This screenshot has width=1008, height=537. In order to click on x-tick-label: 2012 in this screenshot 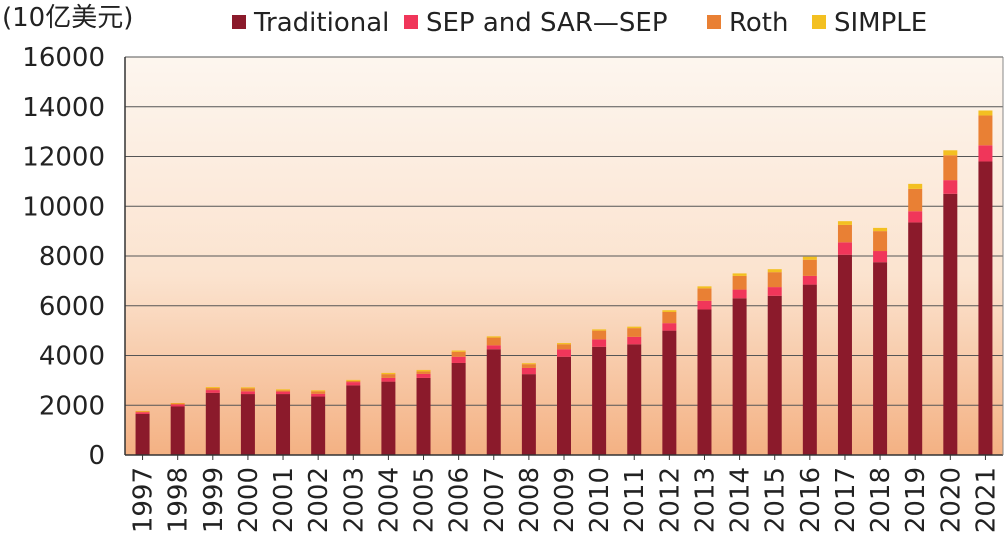, I will do `click(670, 500)`.